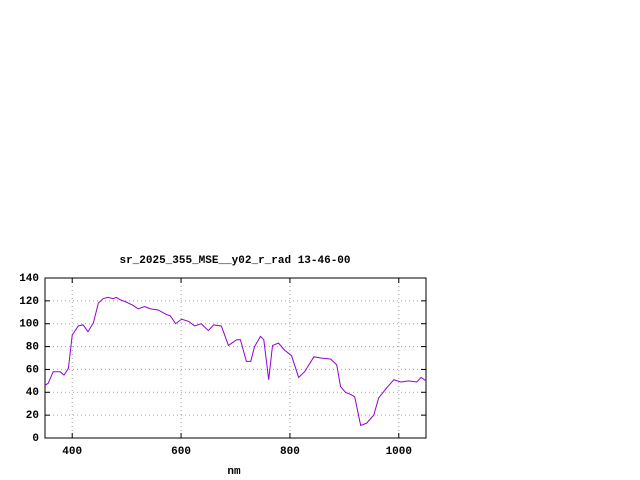 This screenshot has height=480, width=640. I want to click on x-tick-label: 800, so click(290, 452).